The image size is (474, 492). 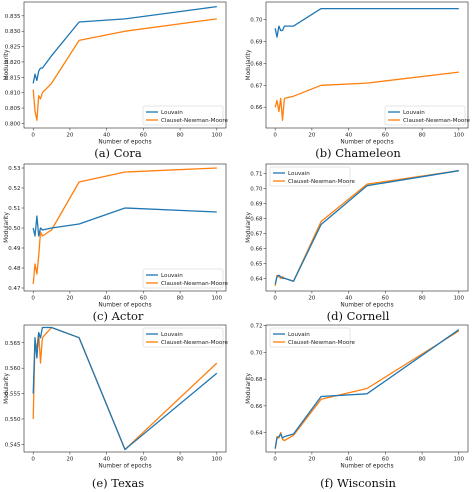 What do you see at coordinates (13, 17) in the screenshot?
I see `y-tick-label: 0.835` at bounding box center [13, 17].